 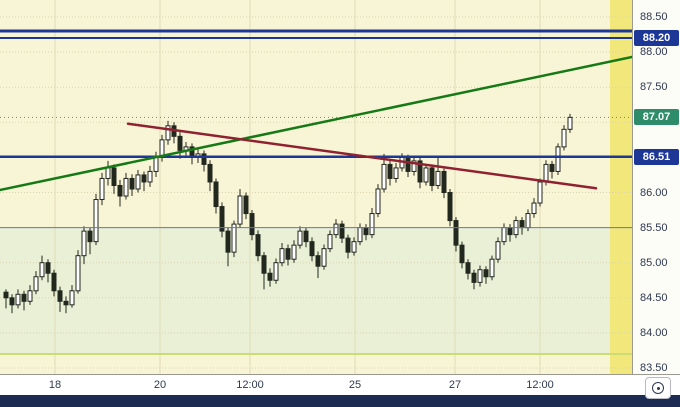 I want to click on time-axis: 18 20 12:00 25 27 12:00, so click(x=340, y=385).